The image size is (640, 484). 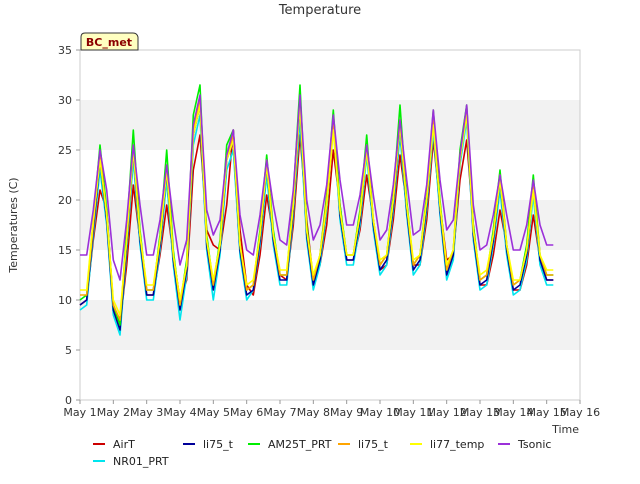 I want to click on x-axis-label: Time, so click(x=565, y=429).